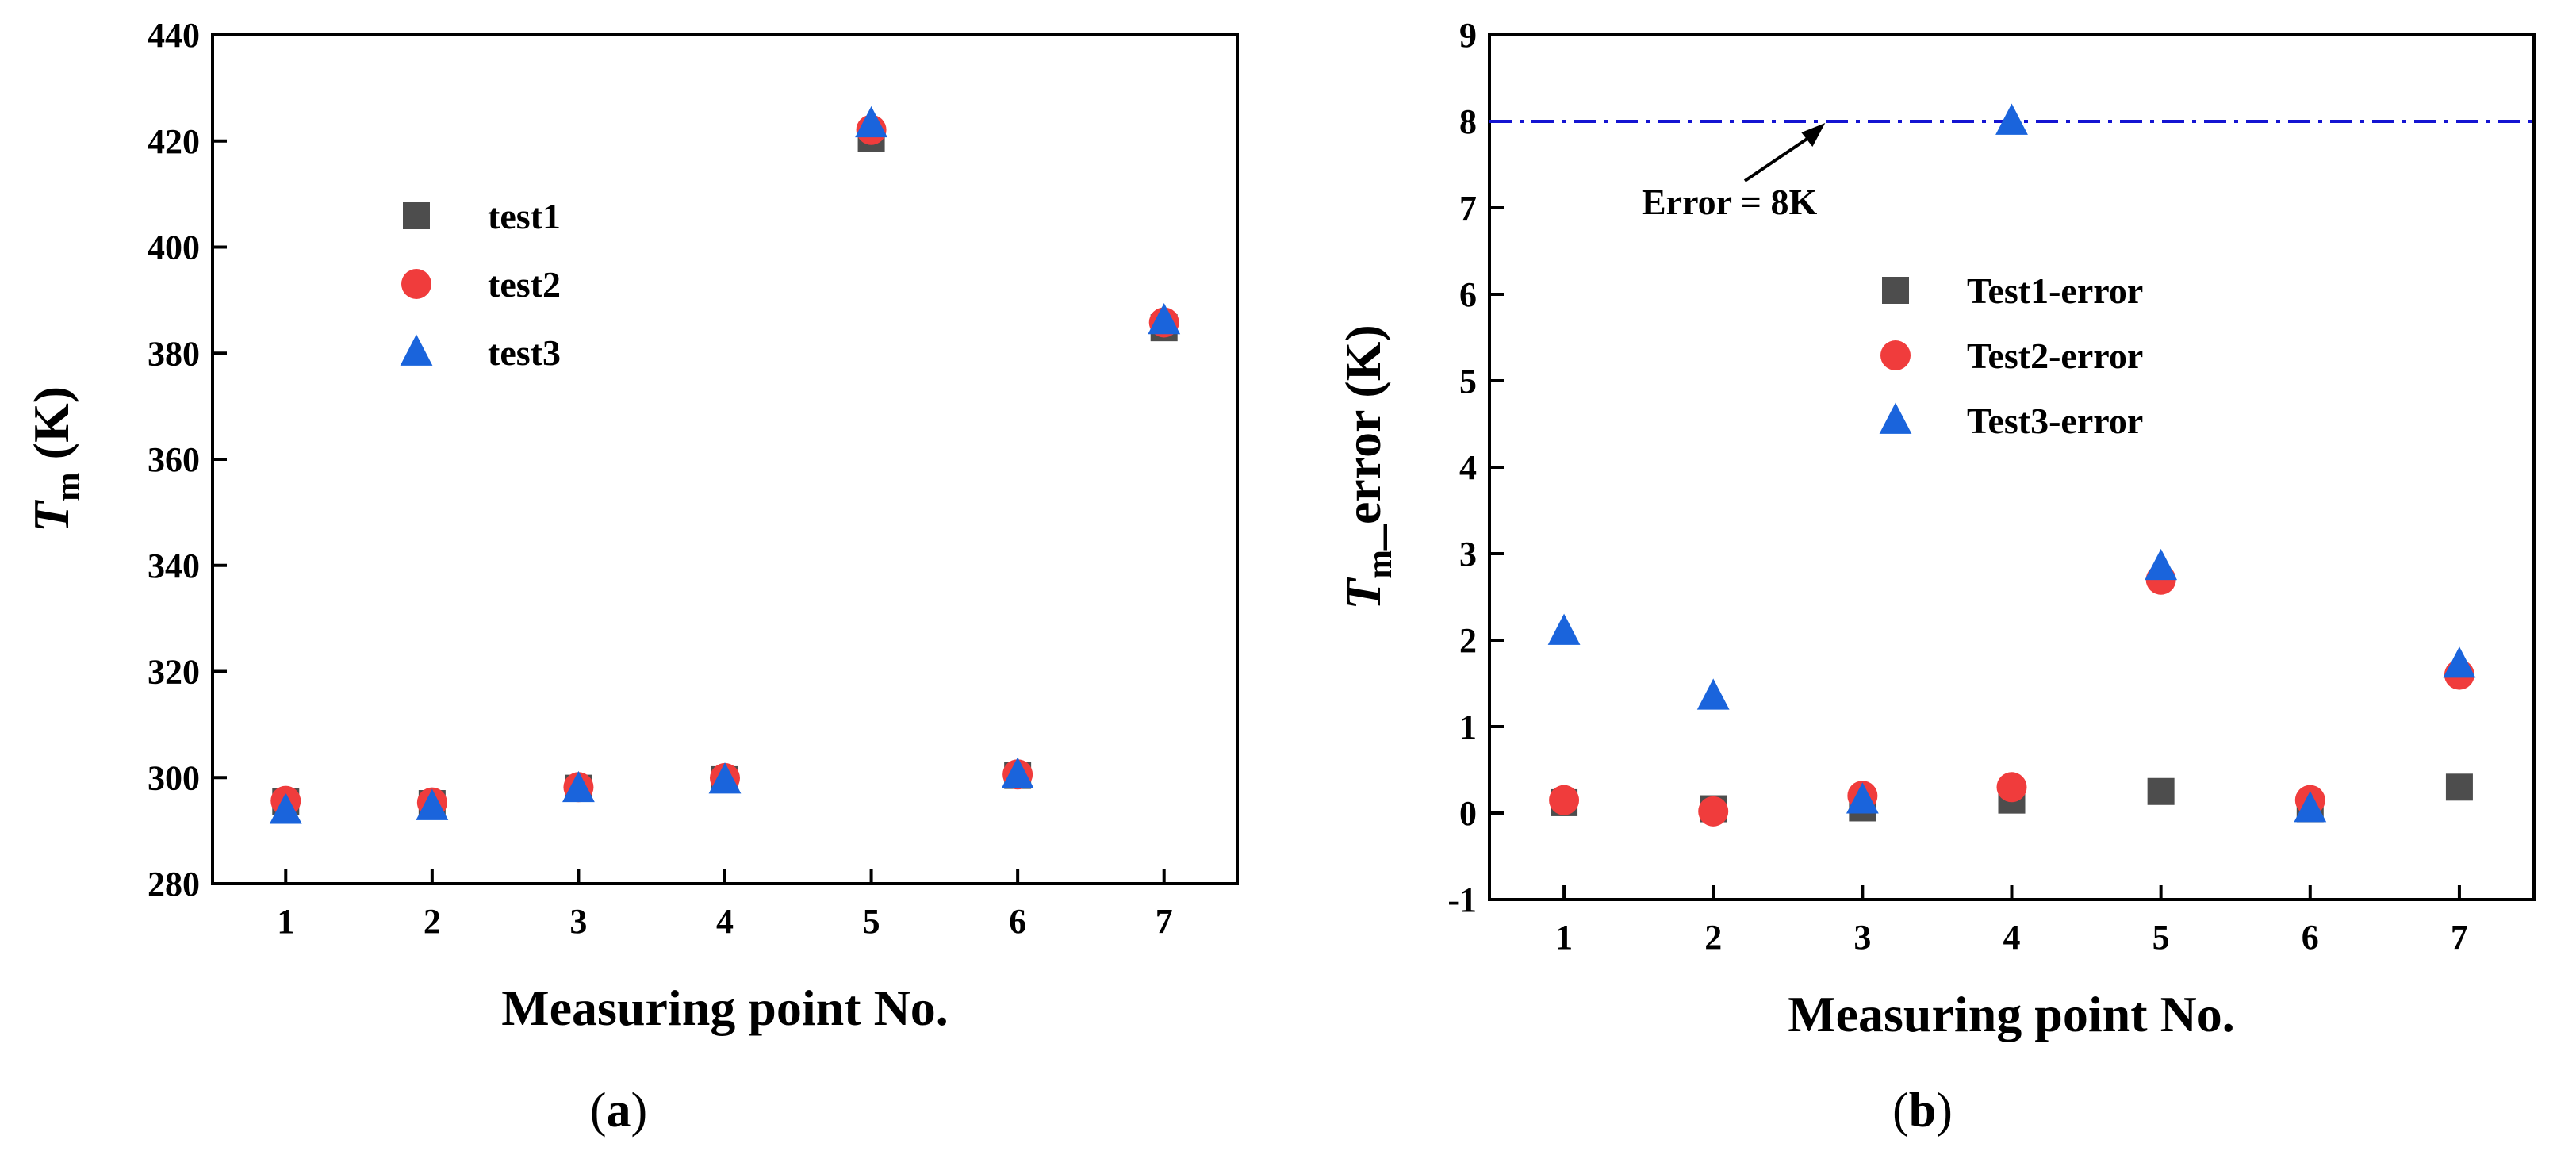 The height and width of the screenshot is (1151, 2576). I want to click on y-tick-label: 5, so click(1468, 382).